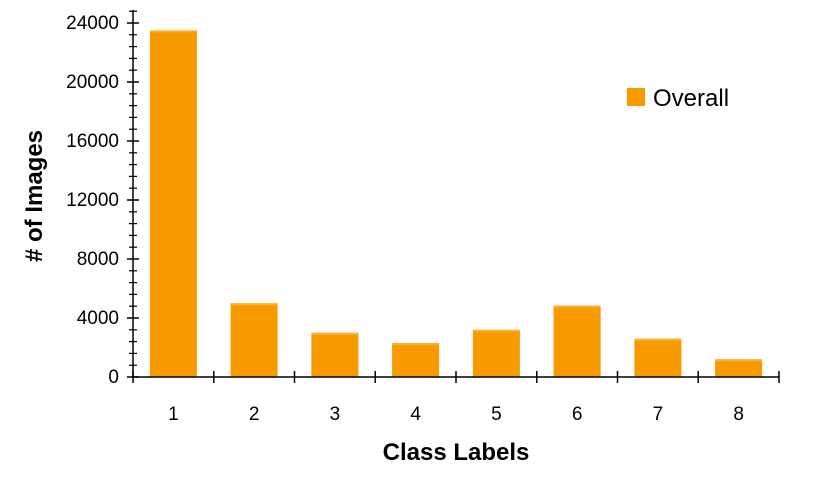  Describe the element at coordinates (636, 97) in the screenshot. I see `legend-swatch` at that location.